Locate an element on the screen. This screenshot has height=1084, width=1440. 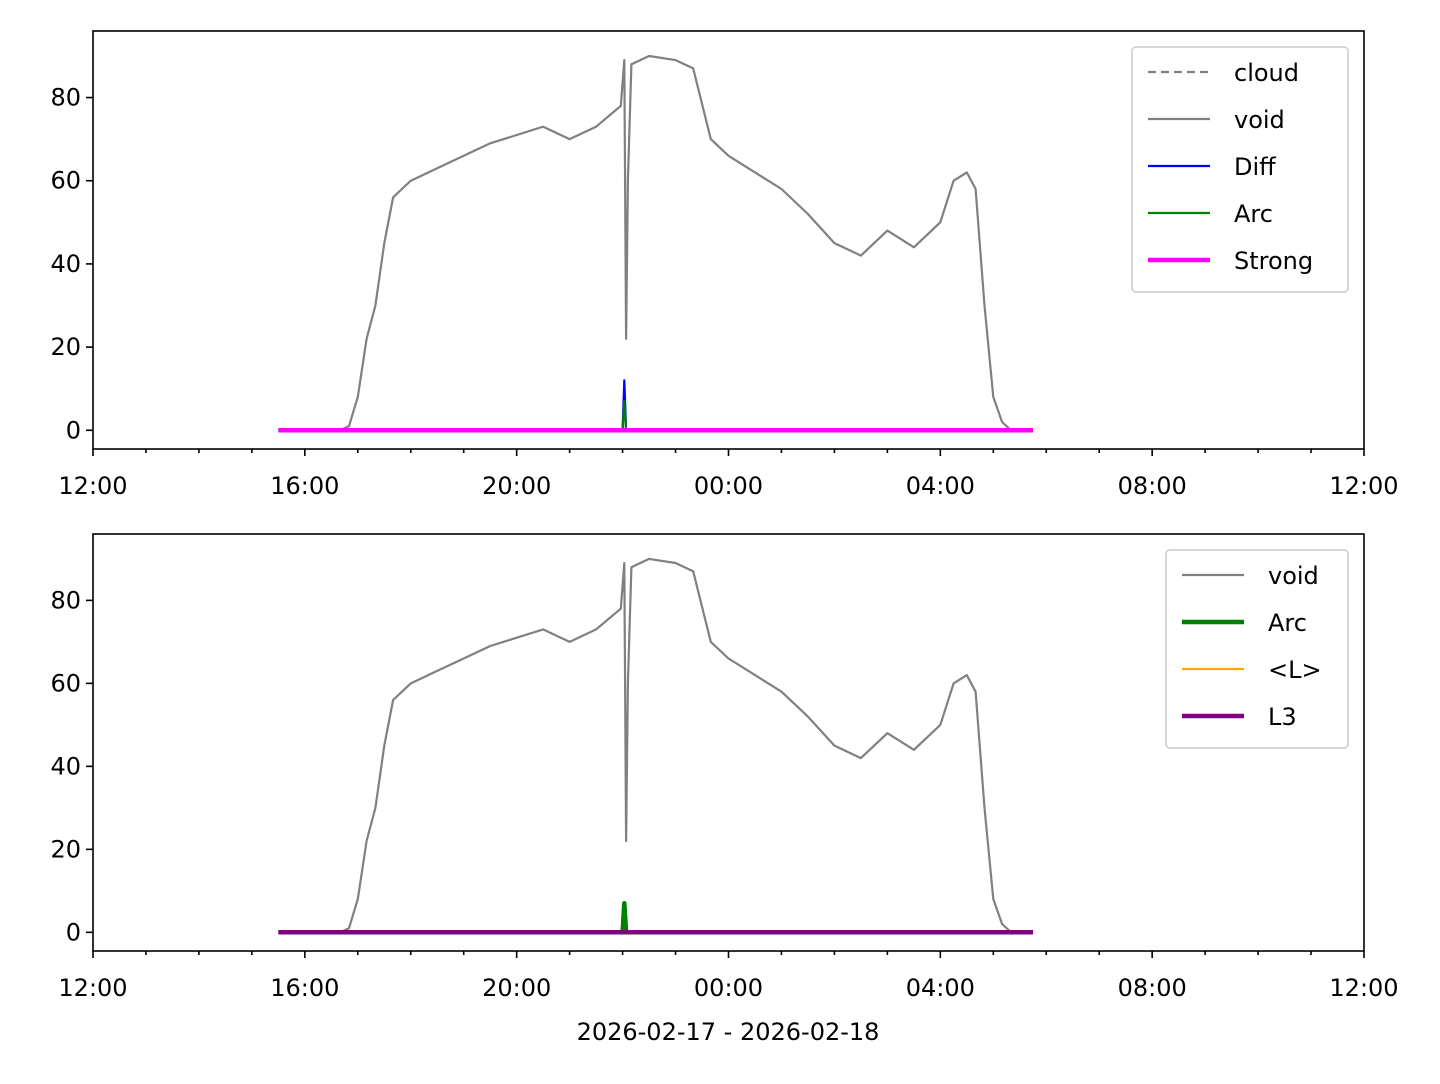
series-line-diff is located at coordinates (655, 405).